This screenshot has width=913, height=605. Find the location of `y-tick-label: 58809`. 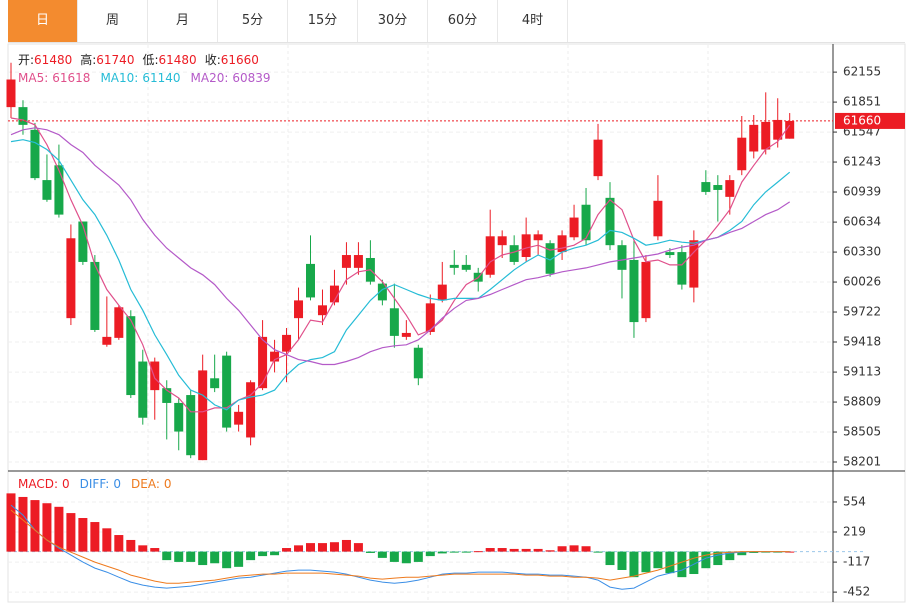

y-tick-label: 58809 is located at coordinates (862, 402).